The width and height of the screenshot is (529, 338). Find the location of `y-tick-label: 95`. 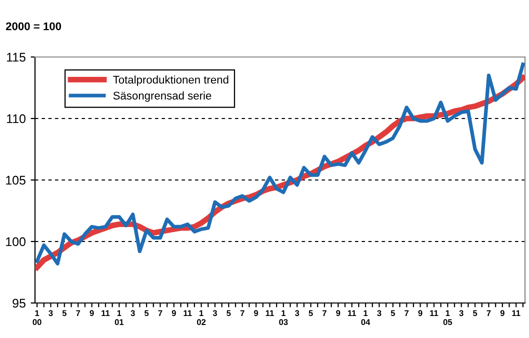

y-tick-label: 95 is located at coordinates (19, 303).